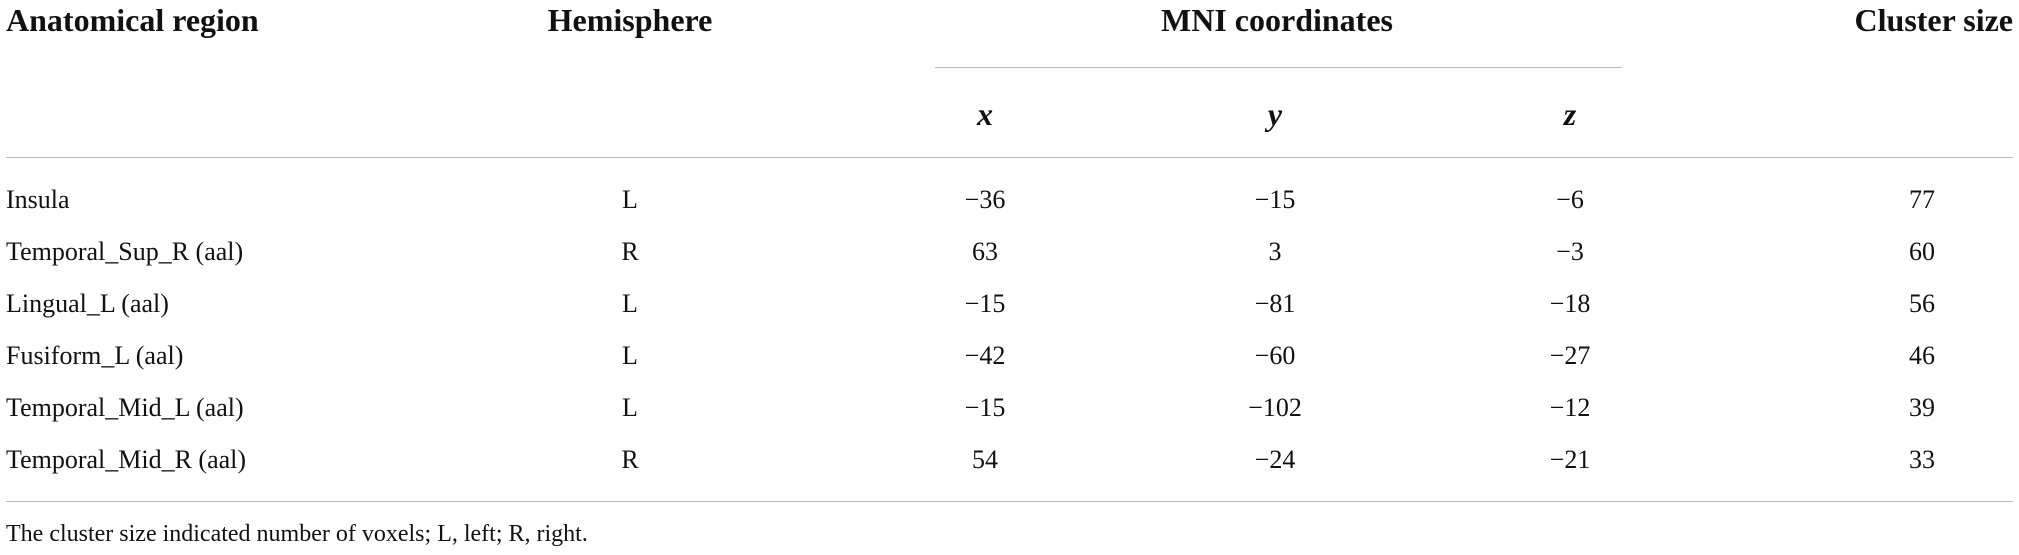 The image size is (2019, 555). I want to click on cell-y: −24, so click(1275, 459).